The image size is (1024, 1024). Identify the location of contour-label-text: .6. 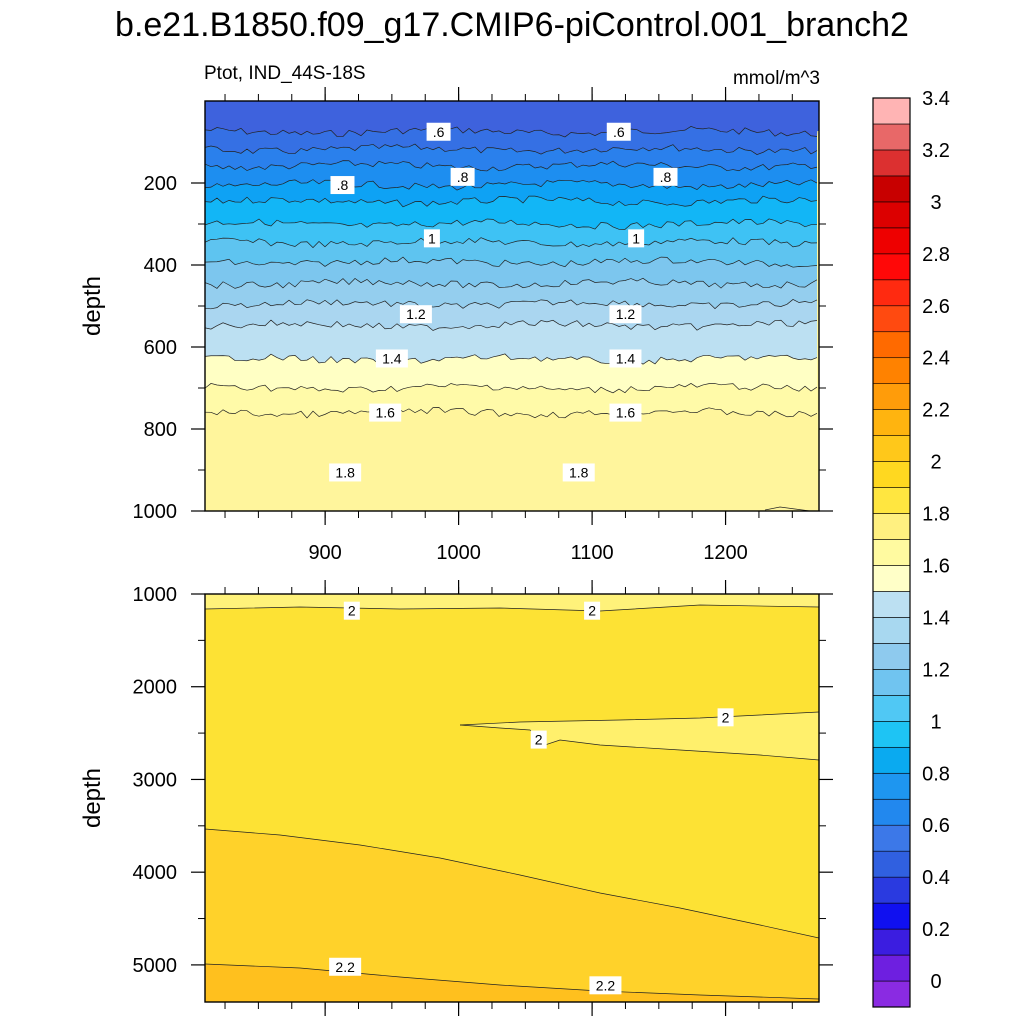
(439, 132).